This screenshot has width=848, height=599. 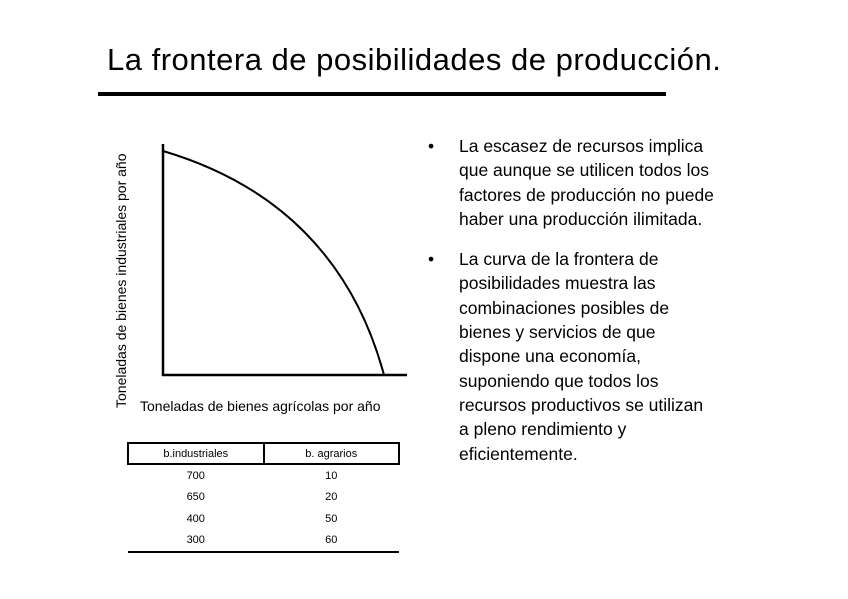 I want to click on bullet-line: a pleno rendimiento y, so click(x=543, y=429).